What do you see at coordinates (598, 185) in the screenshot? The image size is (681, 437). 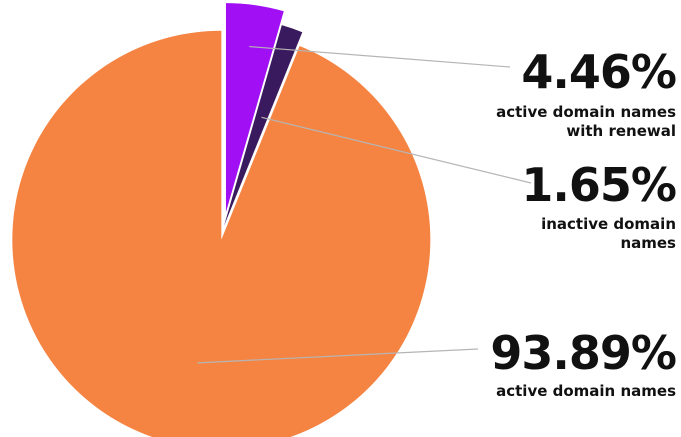 I see `slice-inactive-percent: 1.65%` at bounding box center [598, 185].